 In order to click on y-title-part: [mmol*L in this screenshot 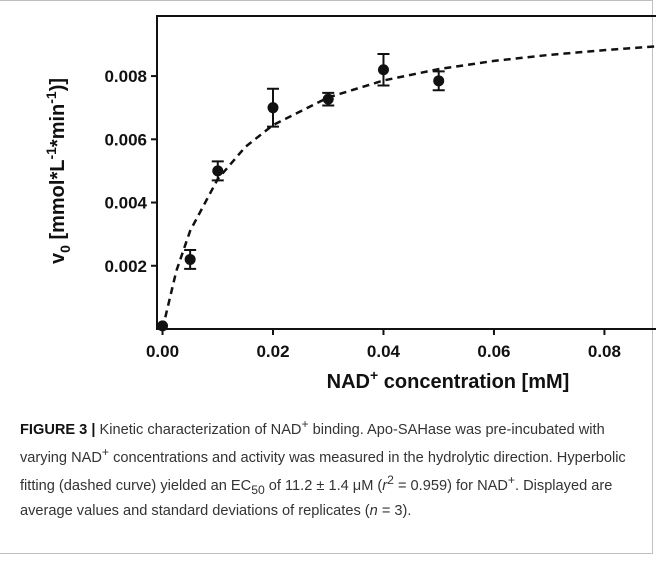, I will do `click(58, 203)`.